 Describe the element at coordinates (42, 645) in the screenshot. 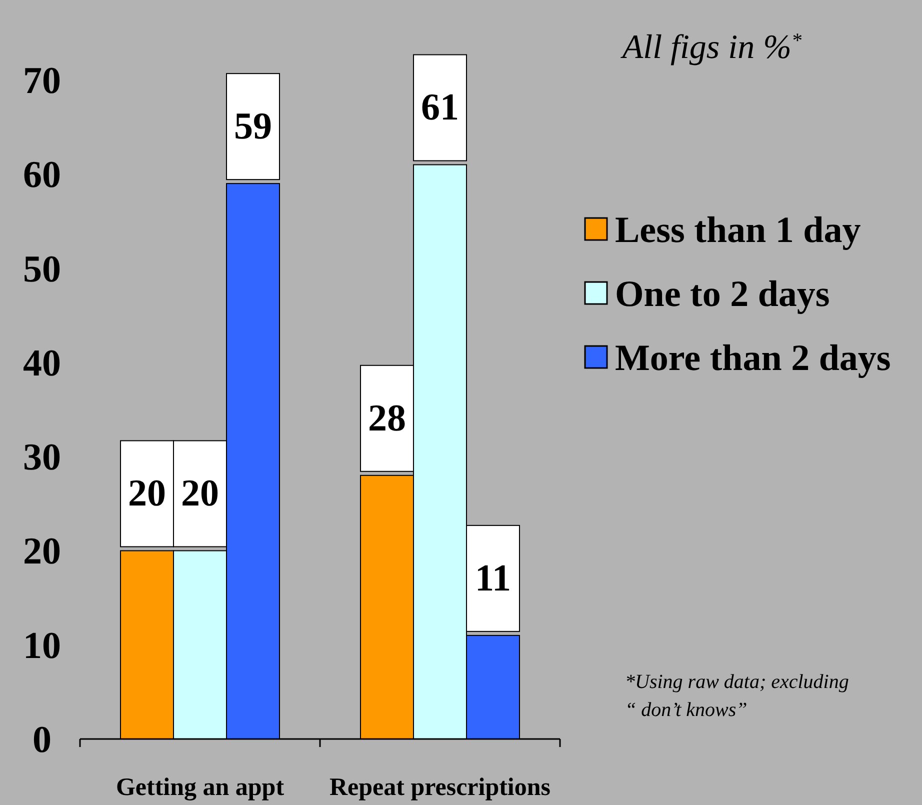

I see `y-tick-label: 10` at that location.